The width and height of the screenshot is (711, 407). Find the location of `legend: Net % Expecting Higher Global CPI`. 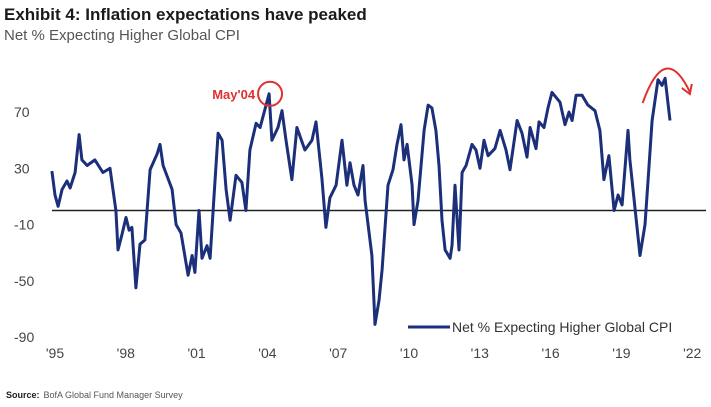

legend: Net % Expecting Higher Global CPI is located at coordinates (540, 327).